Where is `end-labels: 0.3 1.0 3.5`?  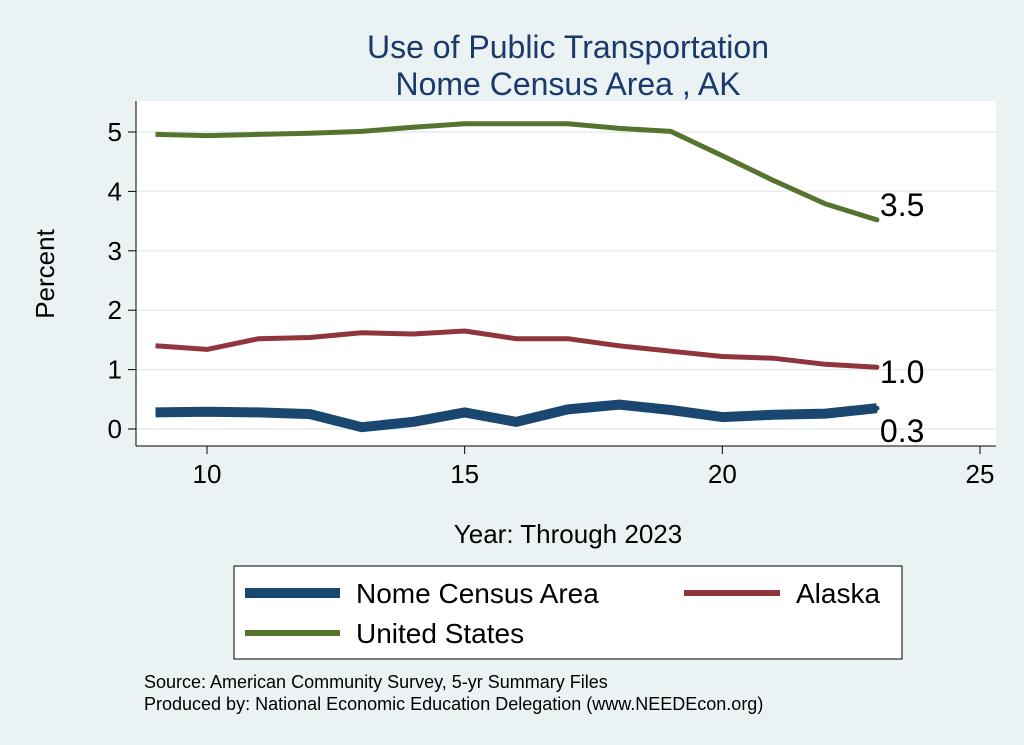
end-labels: 0.3 1.0 3.5 is located at coordinates (902, 318).